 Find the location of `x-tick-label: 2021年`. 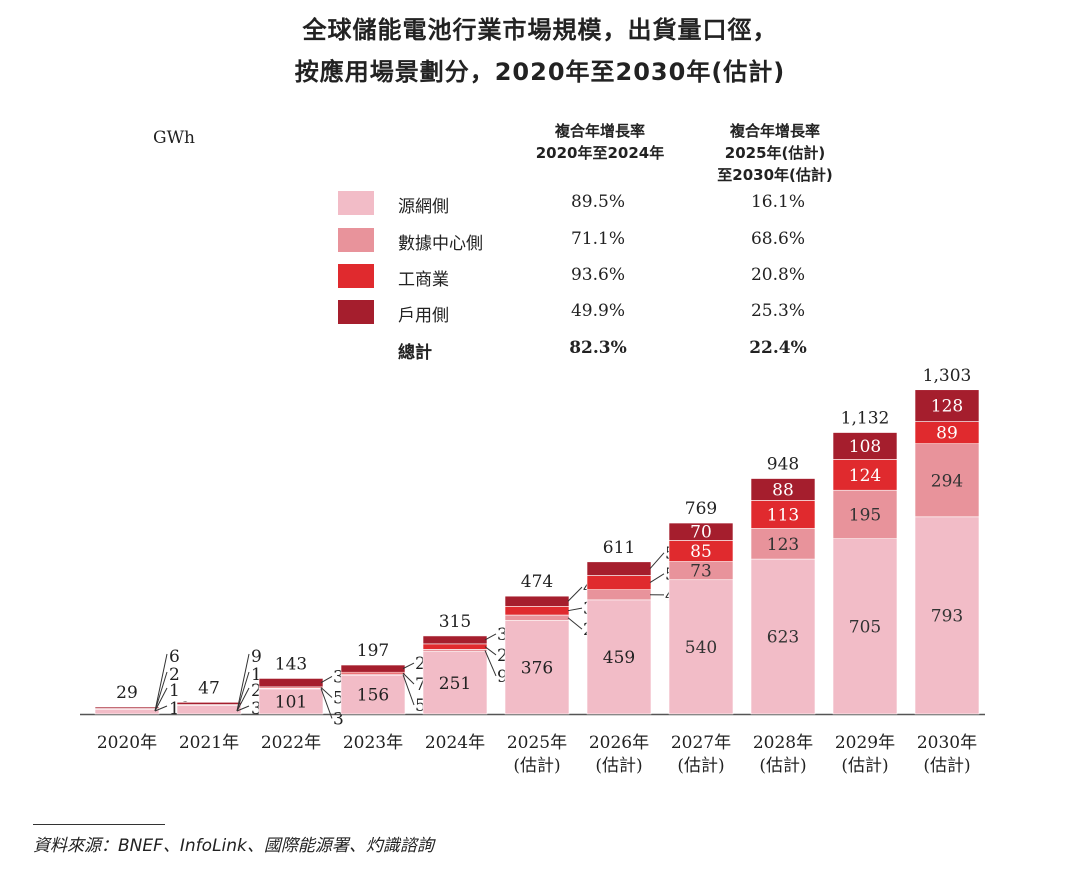

x-tick-label: 2021年 is located at coordinates (209, 743).